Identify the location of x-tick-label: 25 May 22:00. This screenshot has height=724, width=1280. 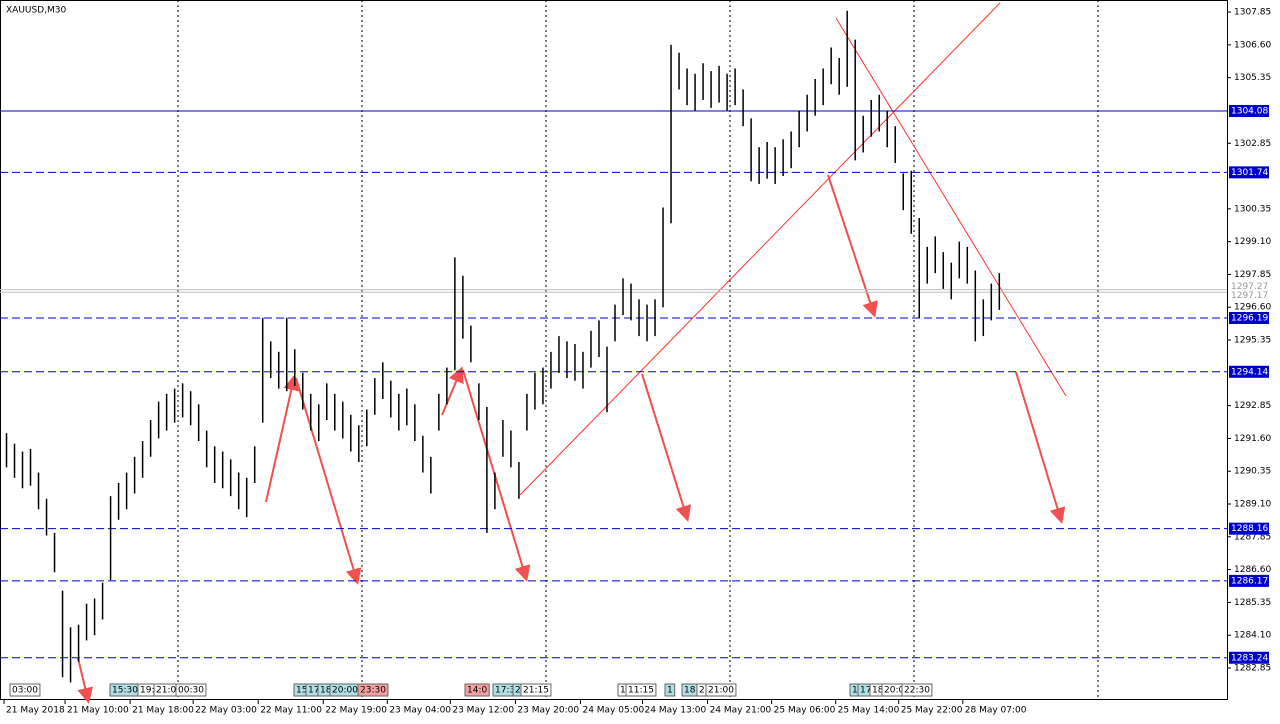
(932, 711).